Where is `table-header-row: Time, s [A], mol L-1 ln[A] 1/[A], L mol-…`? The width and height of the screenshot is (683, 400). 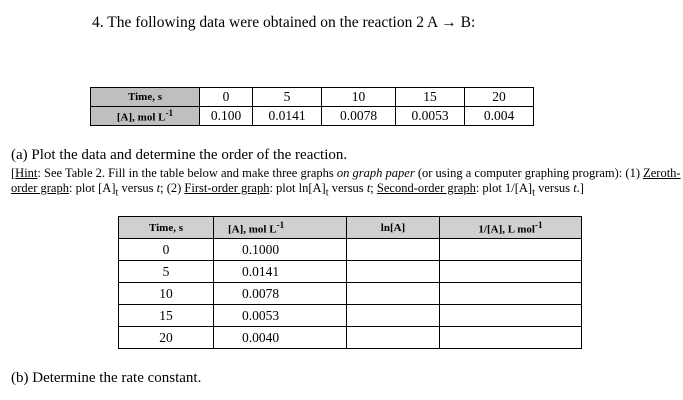 table-header-row: Time, s [A], mol L-1 ln[A] 1/[A], L mol-… is located at coordinates (350, 227).